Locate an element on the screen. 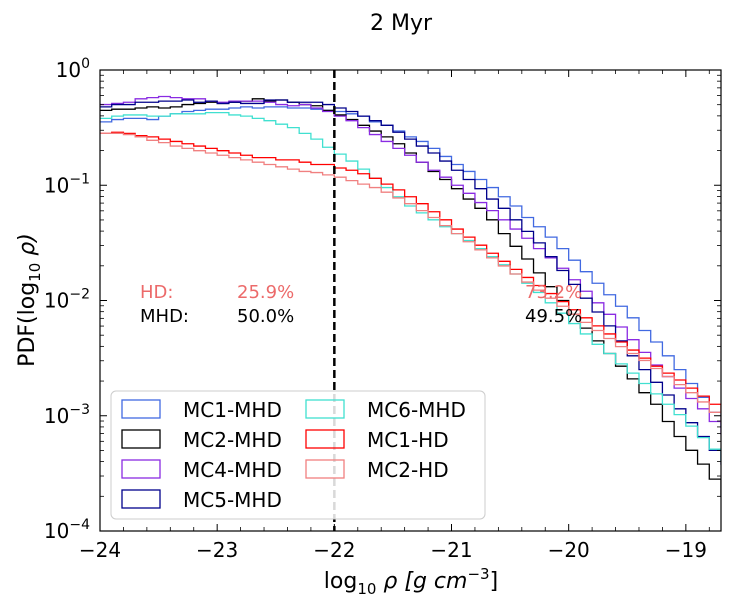 The height and width of the screenshot is (607, 730). y-tick-label: 10⁻² is located at coordinates (67, 300).